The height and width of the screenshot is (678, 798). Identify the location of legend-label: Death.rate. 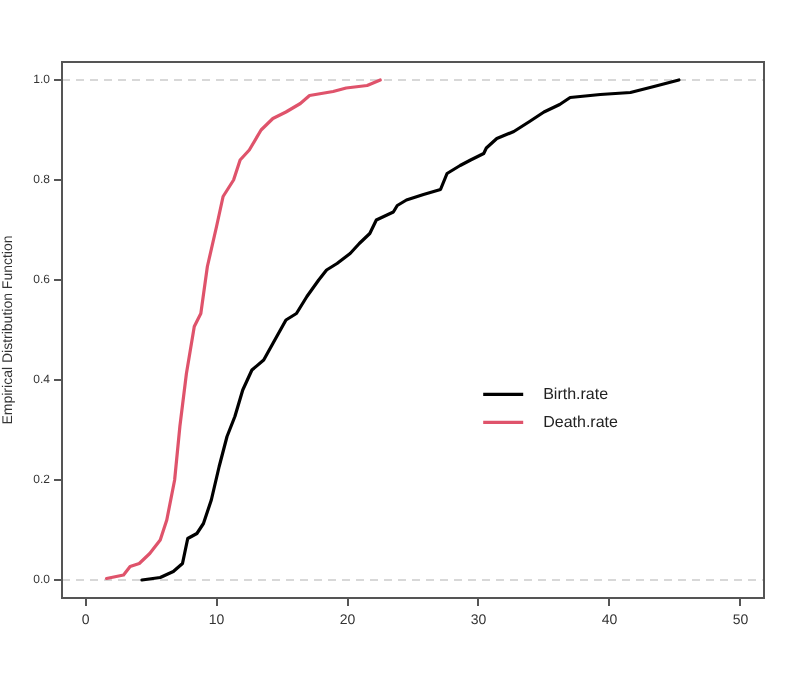
(581, 421).